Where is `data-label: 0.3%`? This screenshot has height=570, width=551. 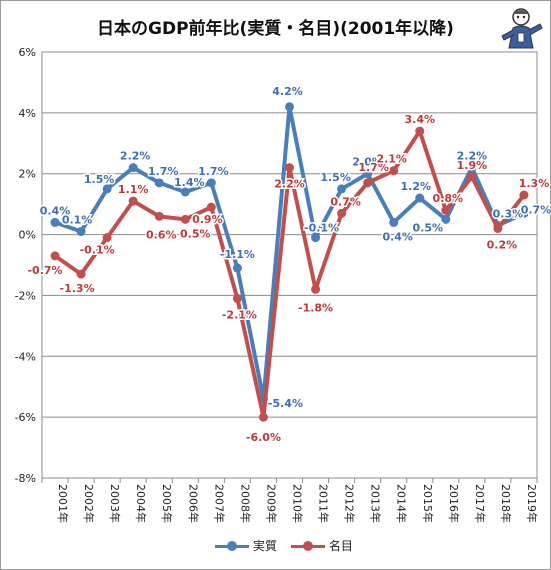 data-label: 0.3% is located at coordinates (508, 213).